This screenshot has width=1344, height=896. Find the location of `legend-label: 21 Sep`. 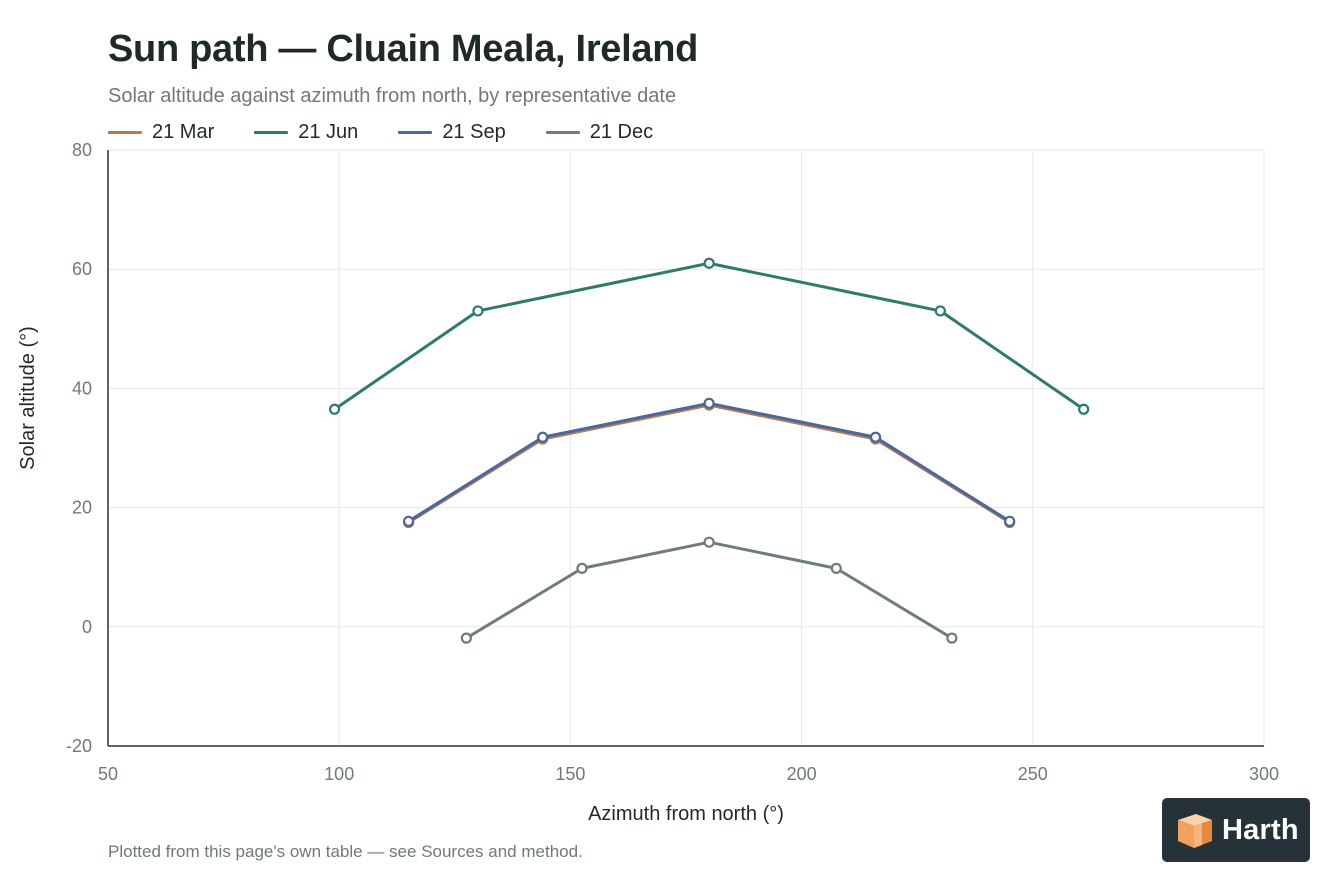

legend-label: 21 Sep is located at coordinates (474, 131).